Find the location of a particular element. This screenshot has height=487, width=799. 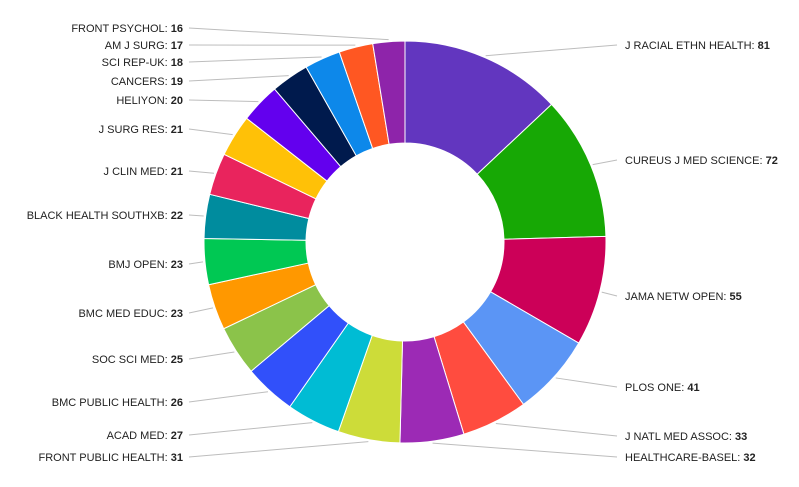

label-plos-one: PLOS ONE: 41 is located at coordinates (662, 388).